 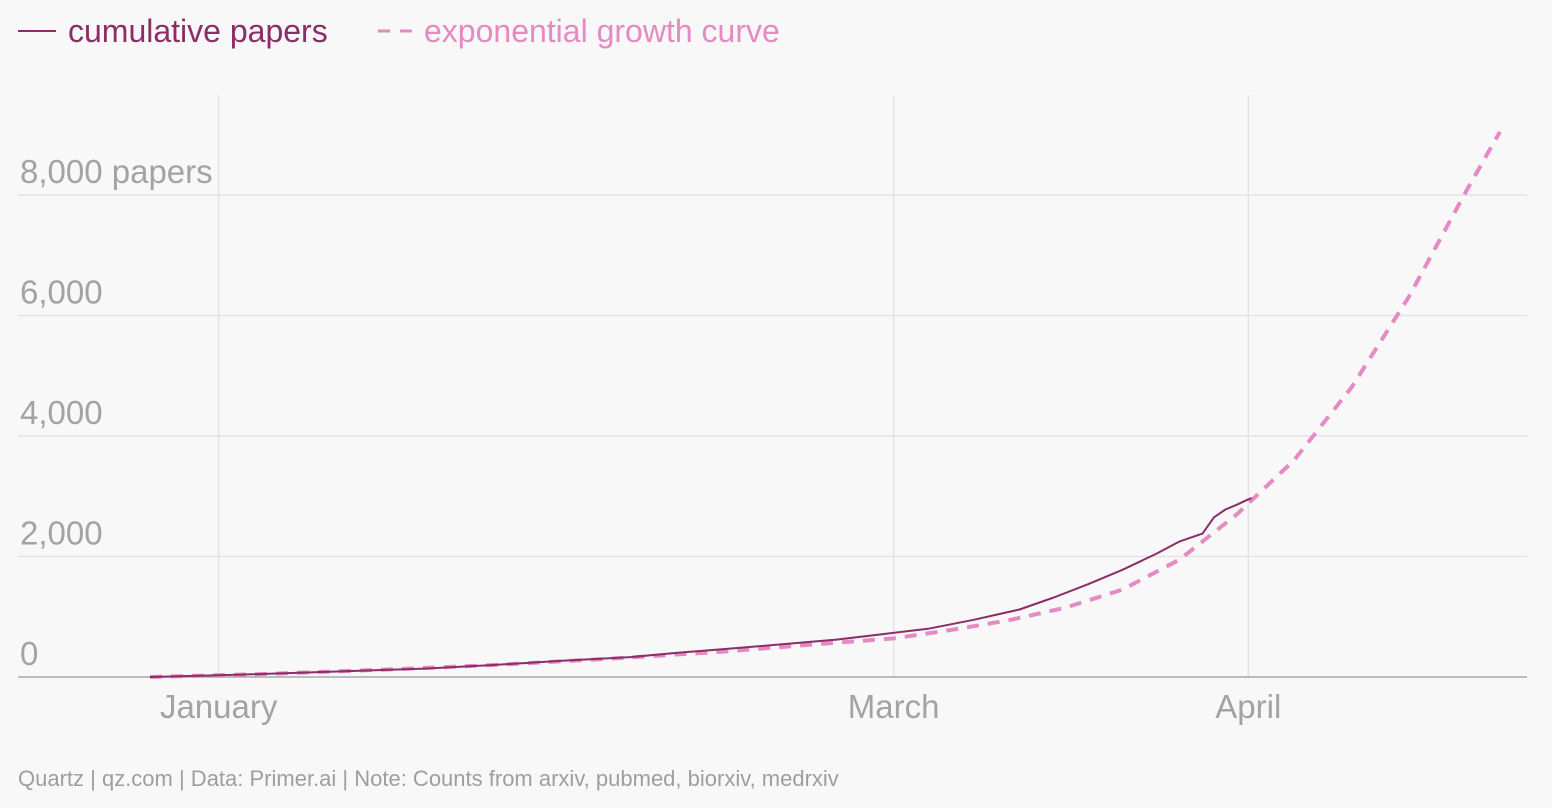 What do you see at coordinates (116, 412) in the screenshot?
I see `y-axis-labels: 0 2,000 4,000 6,000 8,000 papers` at bounding box center [116, 412].